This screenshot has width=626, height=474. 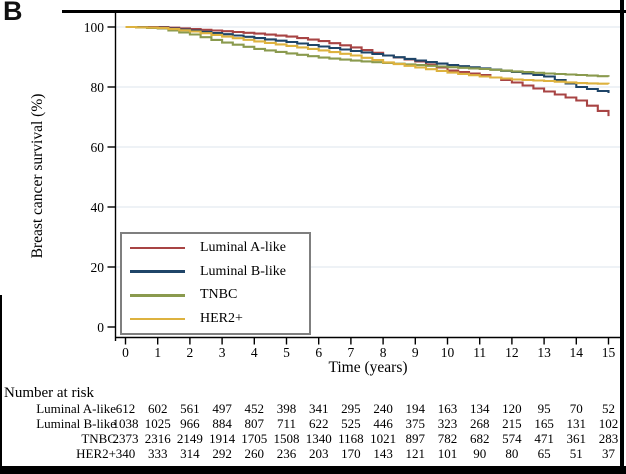 What do you see at coordinates (415, 423) in the screenshot?
I see `risk-count: 375` at bounding box center [415, 423].